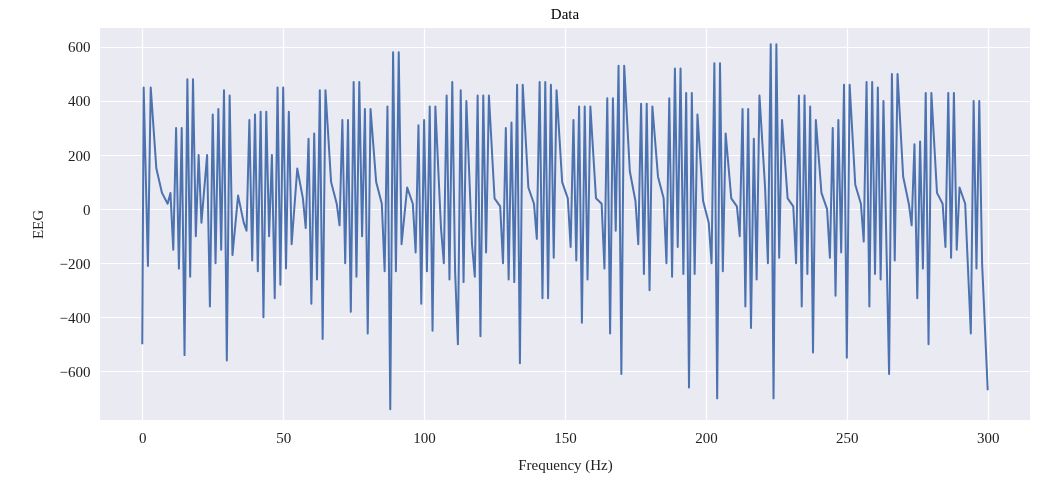  What do you see at coordinates (565, 465) in the screenshot?
I see `x-axis-title: Frequency (Hz)` at bounding box center [565, 465].